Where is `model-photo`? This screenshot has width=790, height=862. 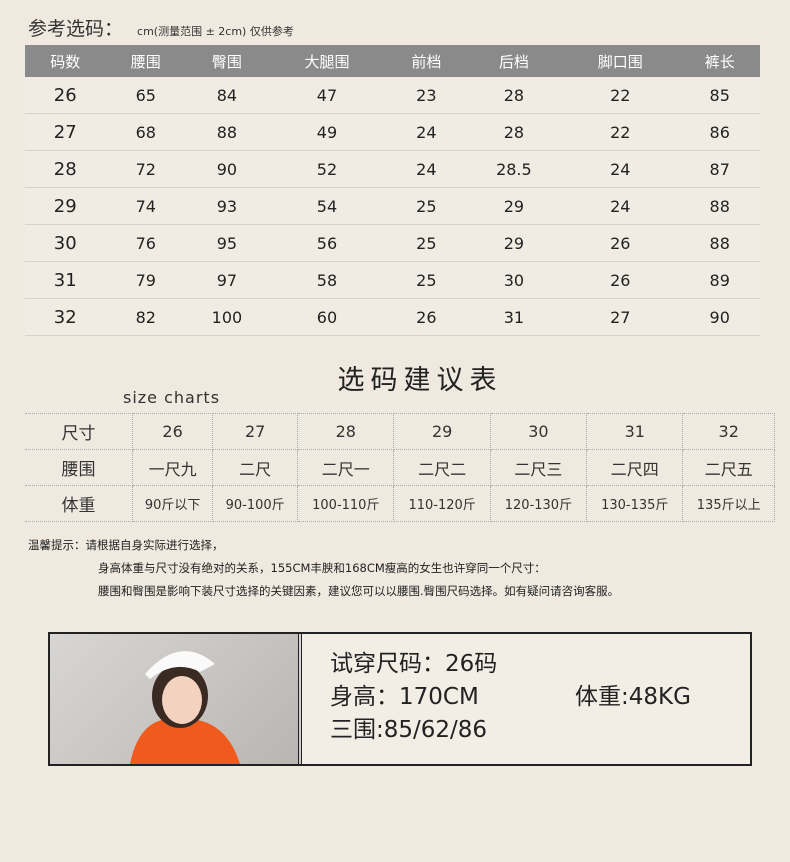 model-photo is located at coordinates (176, 699).